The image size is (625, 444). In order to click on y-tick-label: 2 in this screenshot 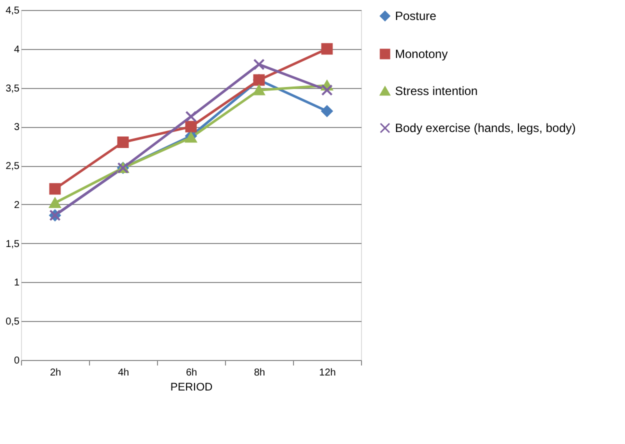, I will do `click(17, 205)`.